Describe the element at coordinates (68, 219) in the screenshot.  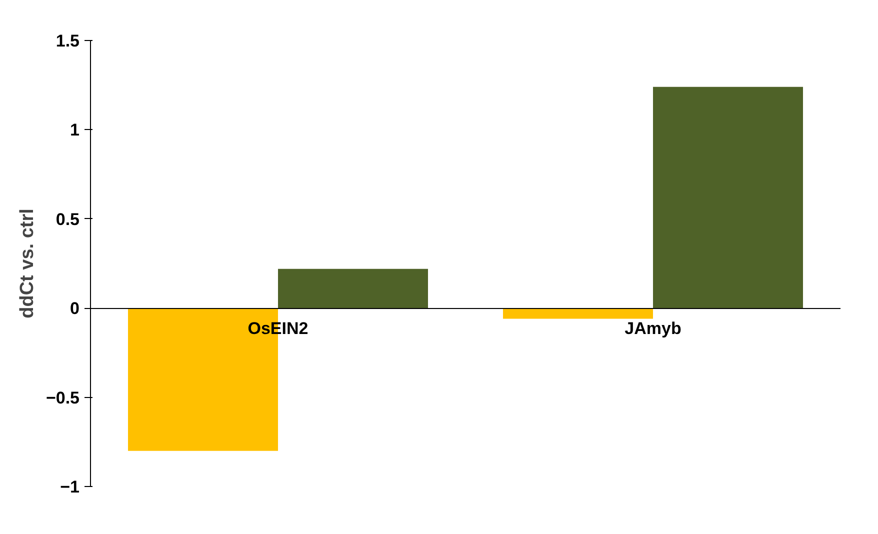
I see `y-tick-label: 0.5` at that location.